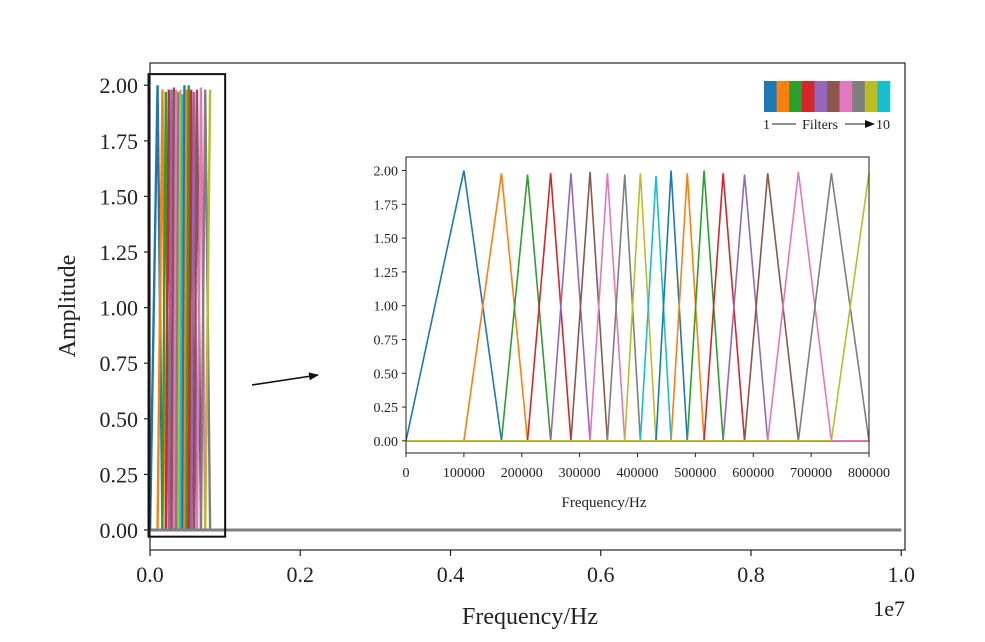 This screenshot has height=642, width=985. I want to click on inset-y-tick-label: 1.75, so click(386, 205).